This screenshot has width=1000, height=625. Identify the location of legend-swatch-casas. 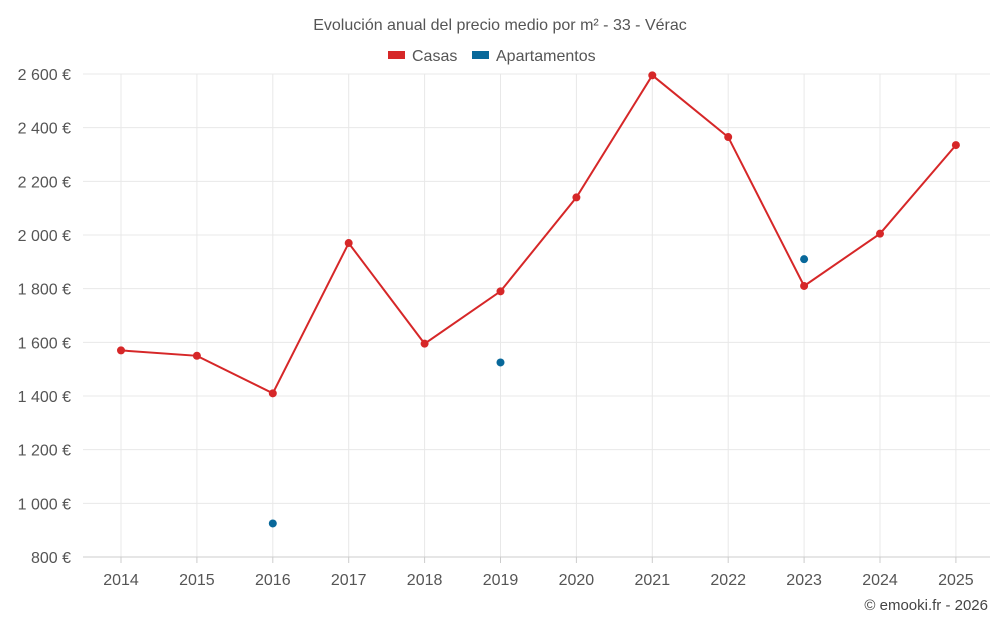
(396, 55).